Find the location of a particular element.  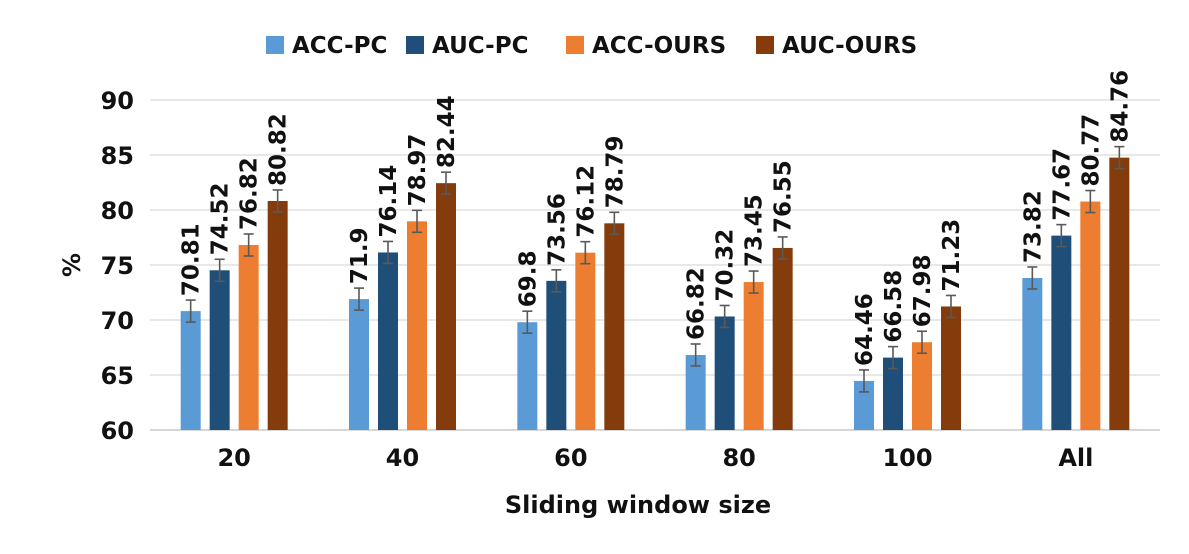

x-axis: 20 40 60 80 100 All is located at coordinates (655, 458).